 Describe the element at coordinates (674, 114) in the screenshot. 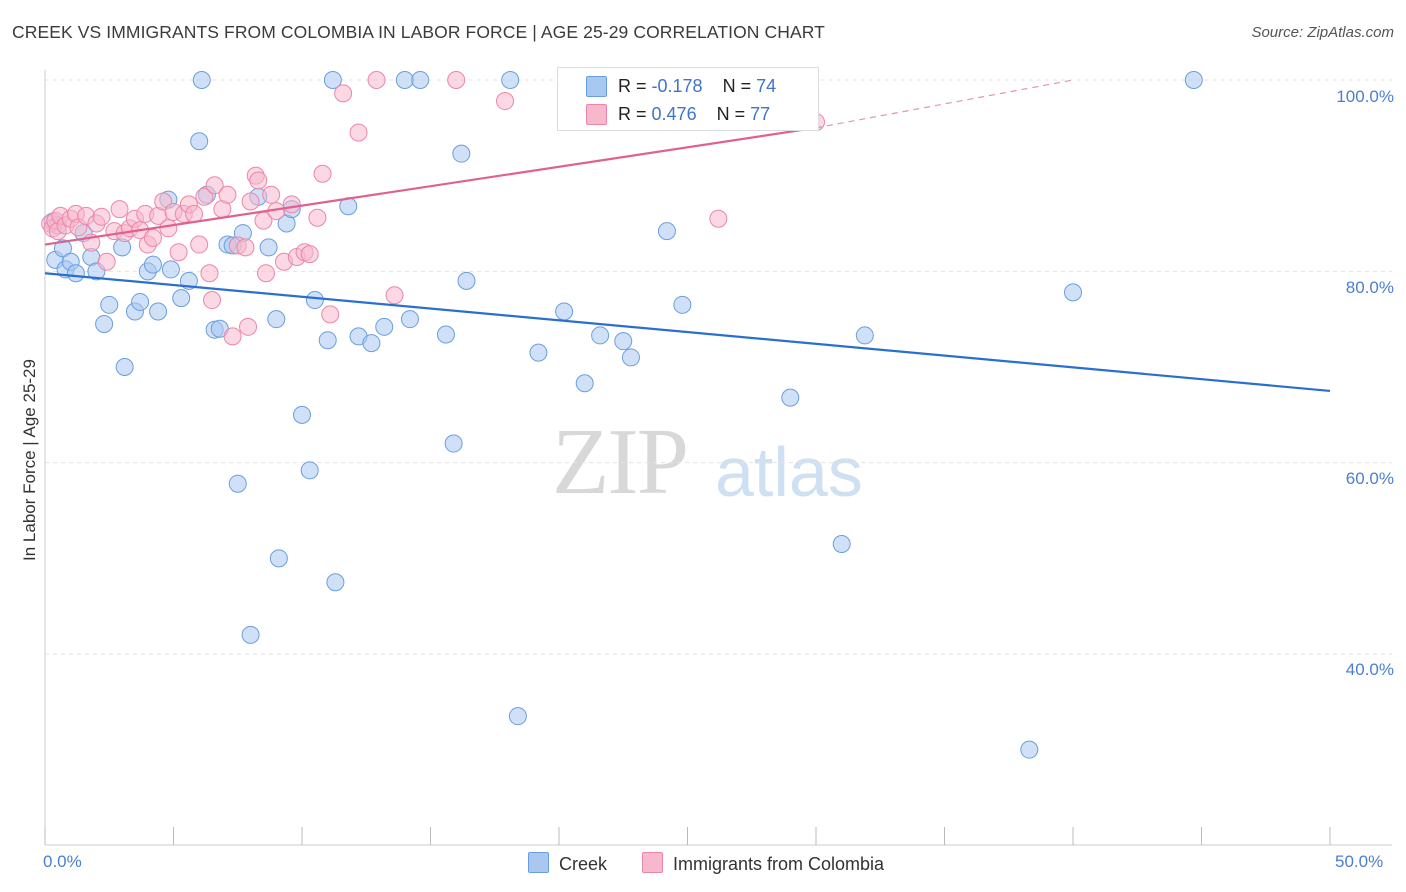

I see `legend-r-value: 0.476` at that location.